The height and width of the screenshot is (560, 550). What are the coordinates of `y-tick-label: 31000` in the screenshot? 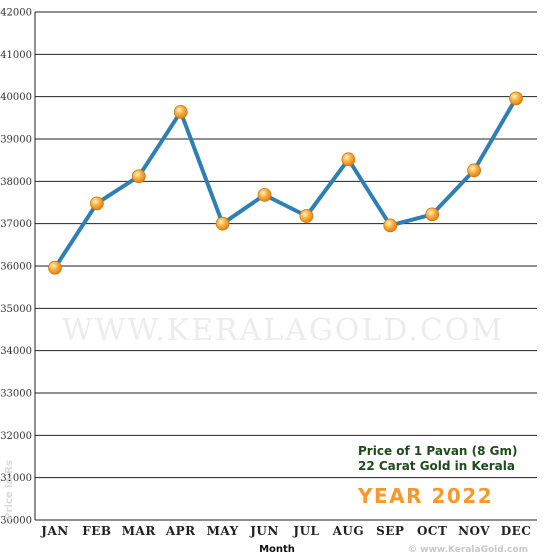 It's located at (16, 478).